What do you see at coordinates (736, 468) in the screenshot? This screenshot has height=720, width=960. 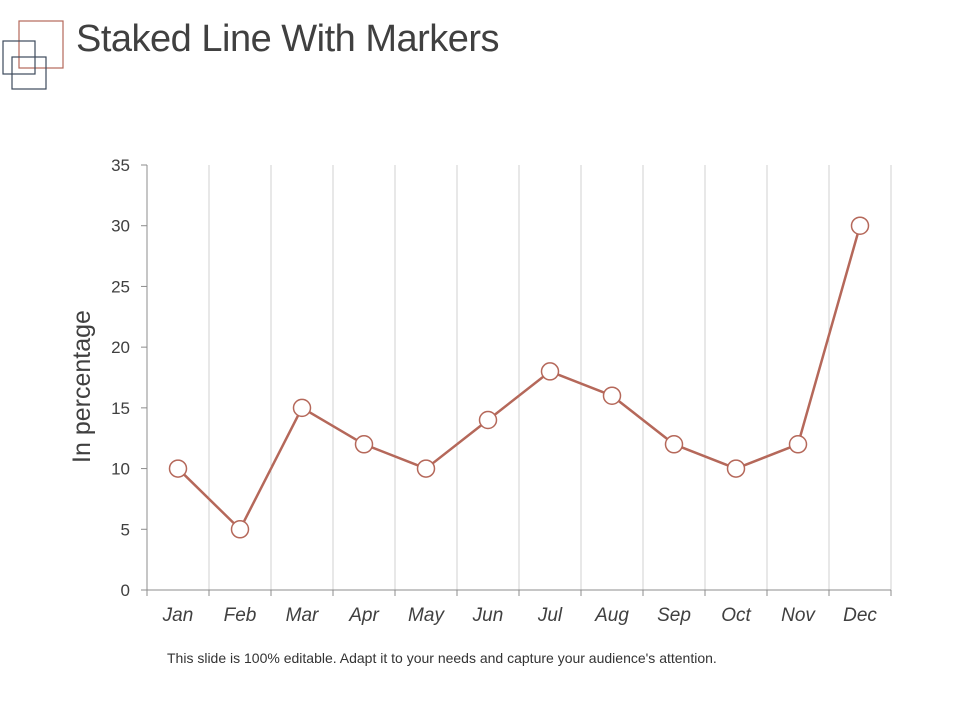 I see `data-point-oct` at bounding box center [736, 468].